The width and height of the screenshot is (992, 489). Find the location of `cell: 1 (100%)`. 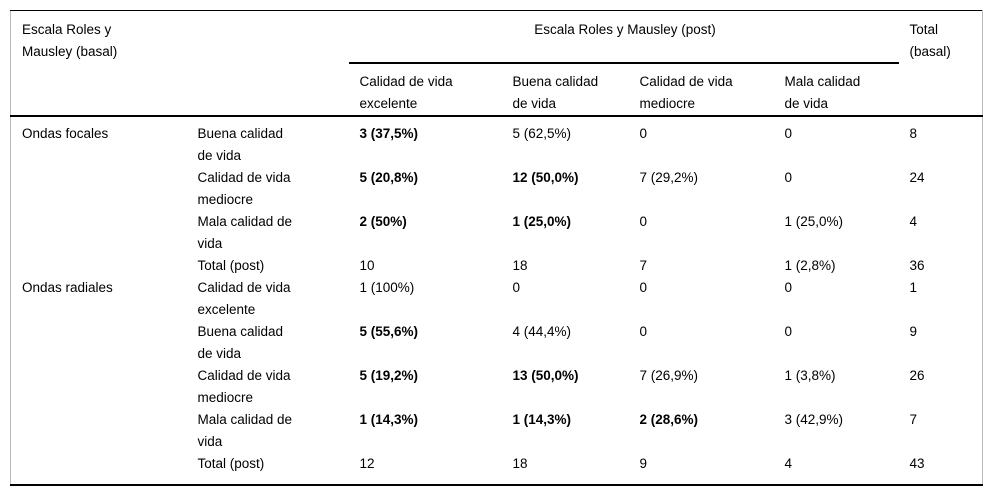

cell: 1 (100%) is located at coordinates (387, 287).